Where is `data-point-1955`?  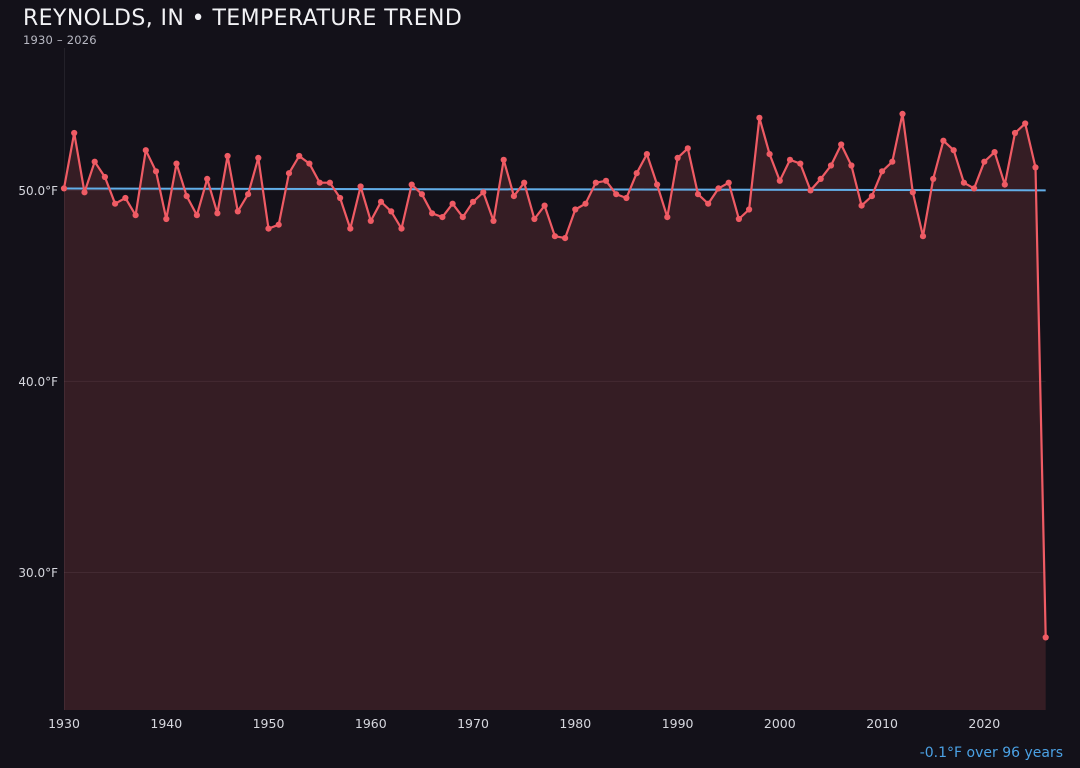 data-point-1955 is located at coordinates (319, 182).